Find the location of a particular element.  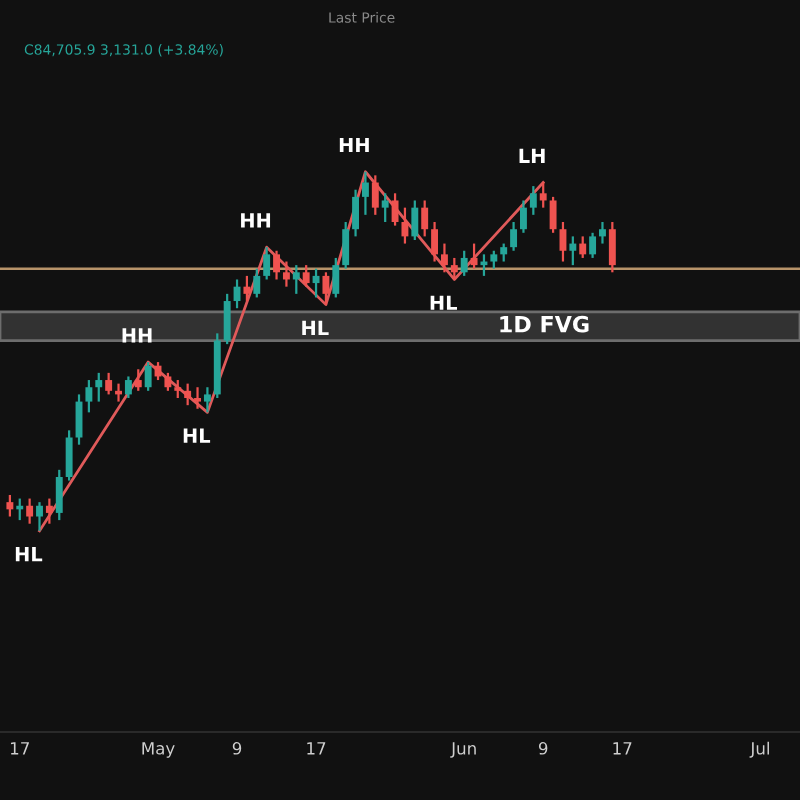

band-label: 1D FVG is located at coordinates (544, 324).